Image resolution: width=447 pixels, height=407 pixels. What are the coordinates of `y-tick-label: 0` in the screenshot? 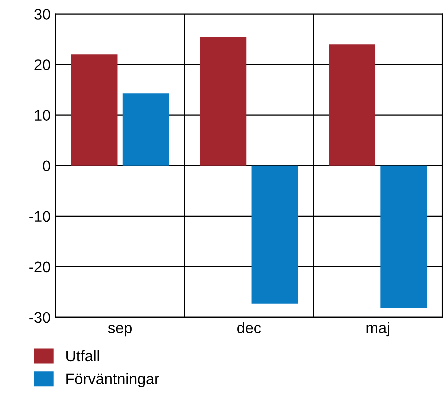 It's located at (46, 166).